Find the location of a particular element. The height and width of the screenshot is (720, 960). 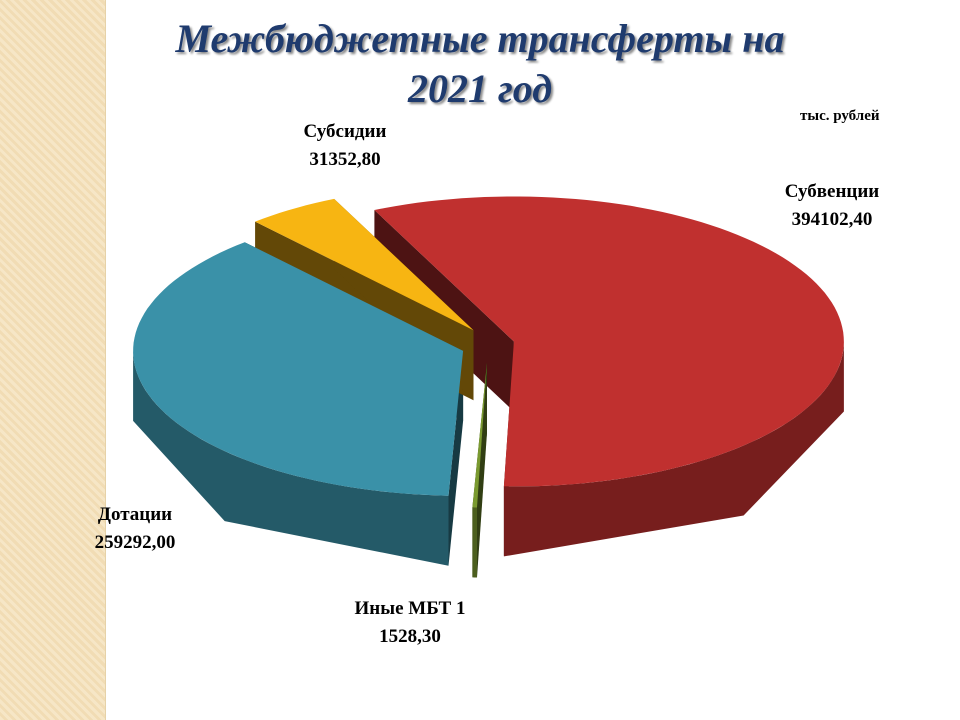

decor-stripe is located at coordinates (53, 360).